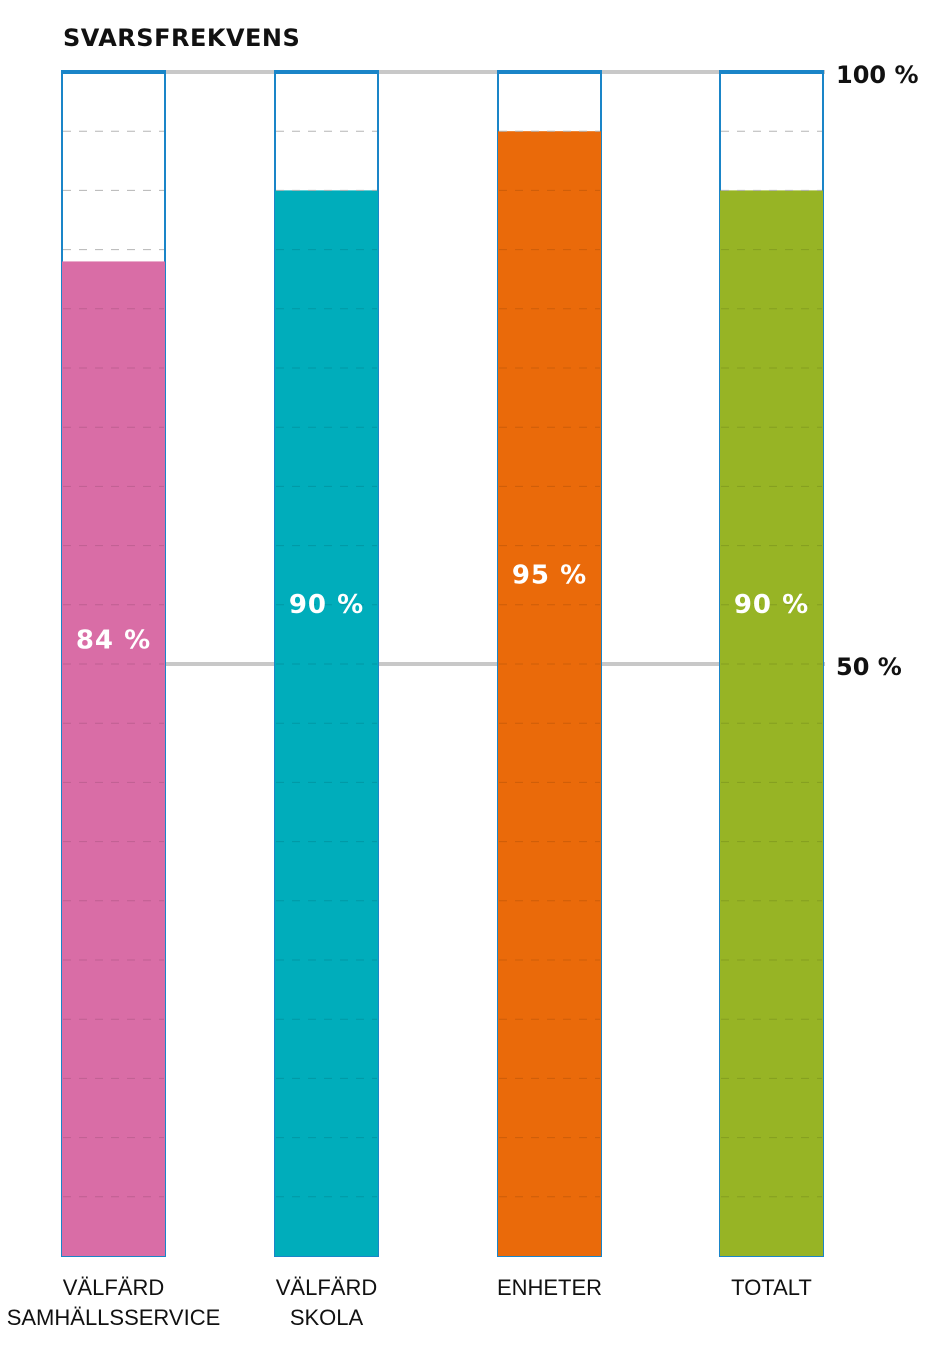 The height and width of the screenshot is (1361, 945). I want to click on category-label: ENHETER, so click(549, 1287).